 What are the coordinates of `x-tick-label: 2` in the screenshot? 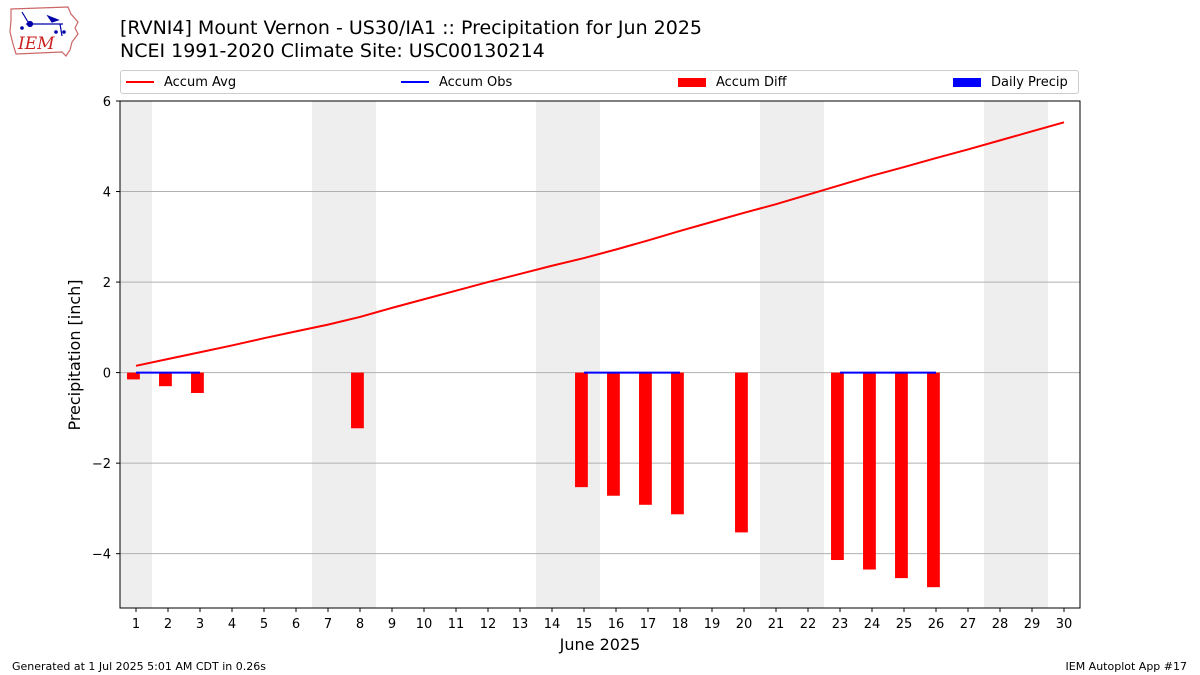 It's located at (168, 624).